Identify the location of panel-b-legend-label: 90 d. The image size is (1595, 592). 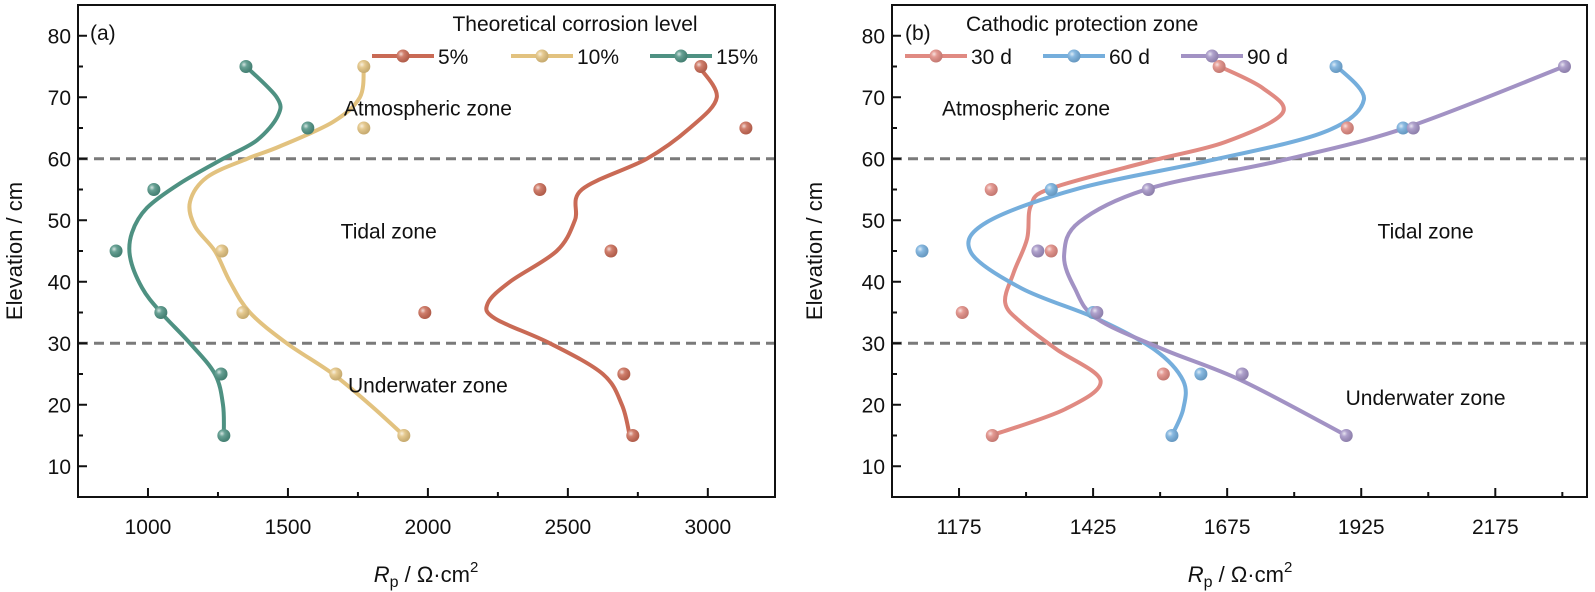
(1267, 57).